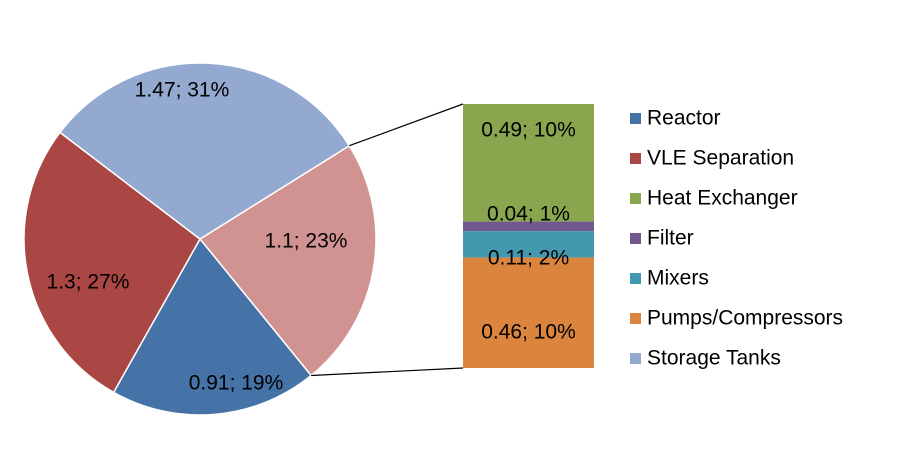 The width and height of the screenshot is (902, 472). I want to click on pie-label-reactor: 0.91; 19%, so click(236, 383).